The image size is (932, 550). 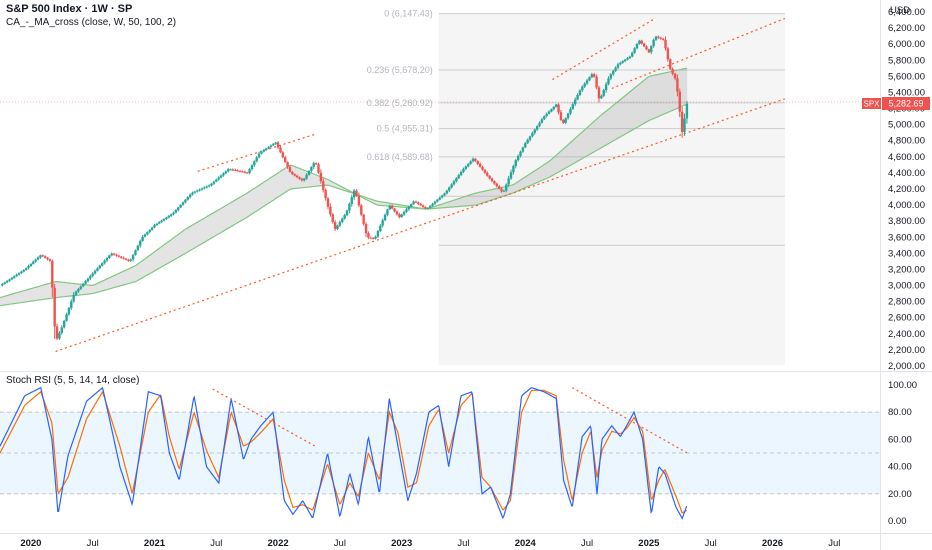 I want to click on stoch-tick-label: 0.00, so click(x=897, y=521).